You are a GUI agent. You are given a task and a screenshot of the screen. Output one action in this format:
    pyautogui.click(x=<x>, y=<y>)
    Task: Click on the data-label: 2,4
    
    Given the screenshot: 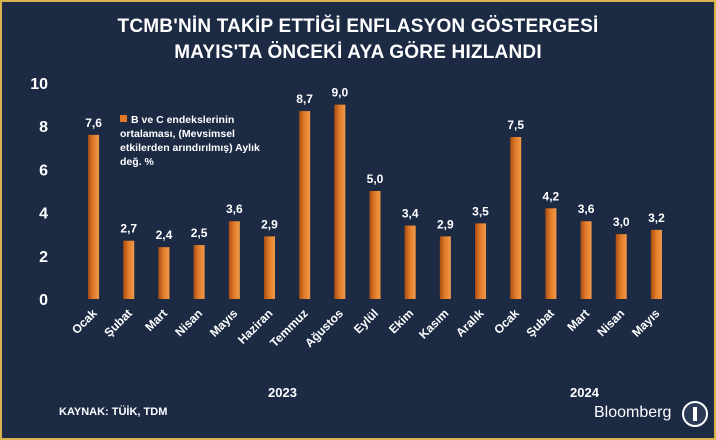 What is the action you would take?
    pyautogui.click(x=164, y=235)
    